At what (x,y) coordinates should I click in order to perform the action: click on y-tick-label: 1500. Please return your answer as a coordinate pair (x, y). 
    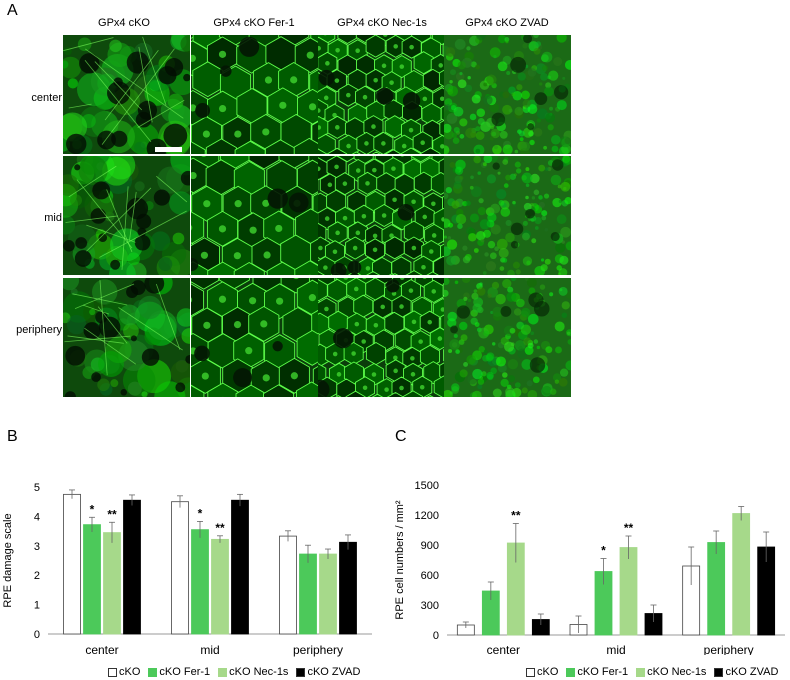
    Looking at the image, I should click on (427, 486).